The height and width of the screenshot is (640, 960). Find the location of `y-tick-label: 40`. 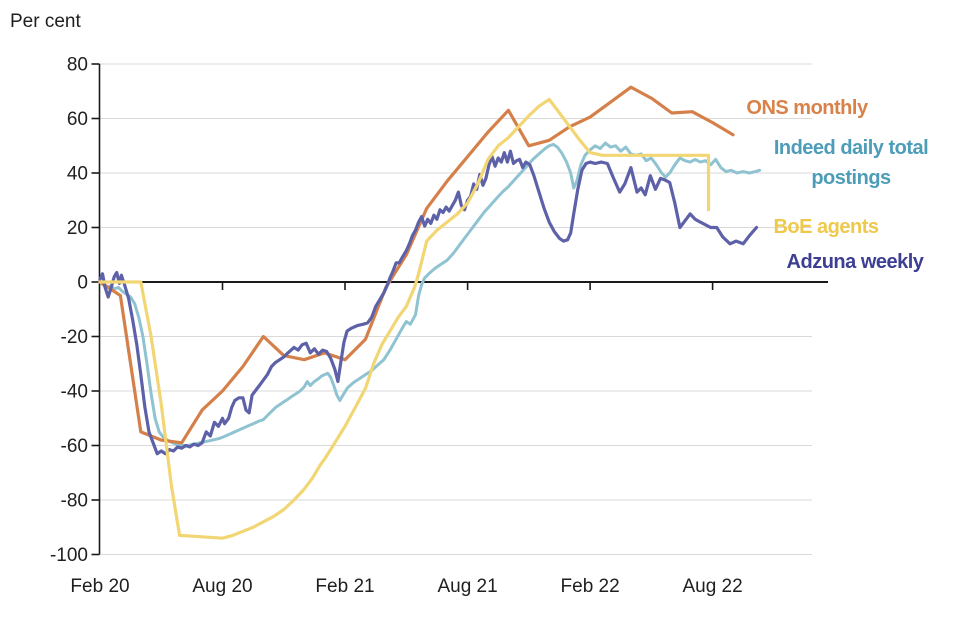

y-tick-label: 40 is located at coordinates (77, 174).